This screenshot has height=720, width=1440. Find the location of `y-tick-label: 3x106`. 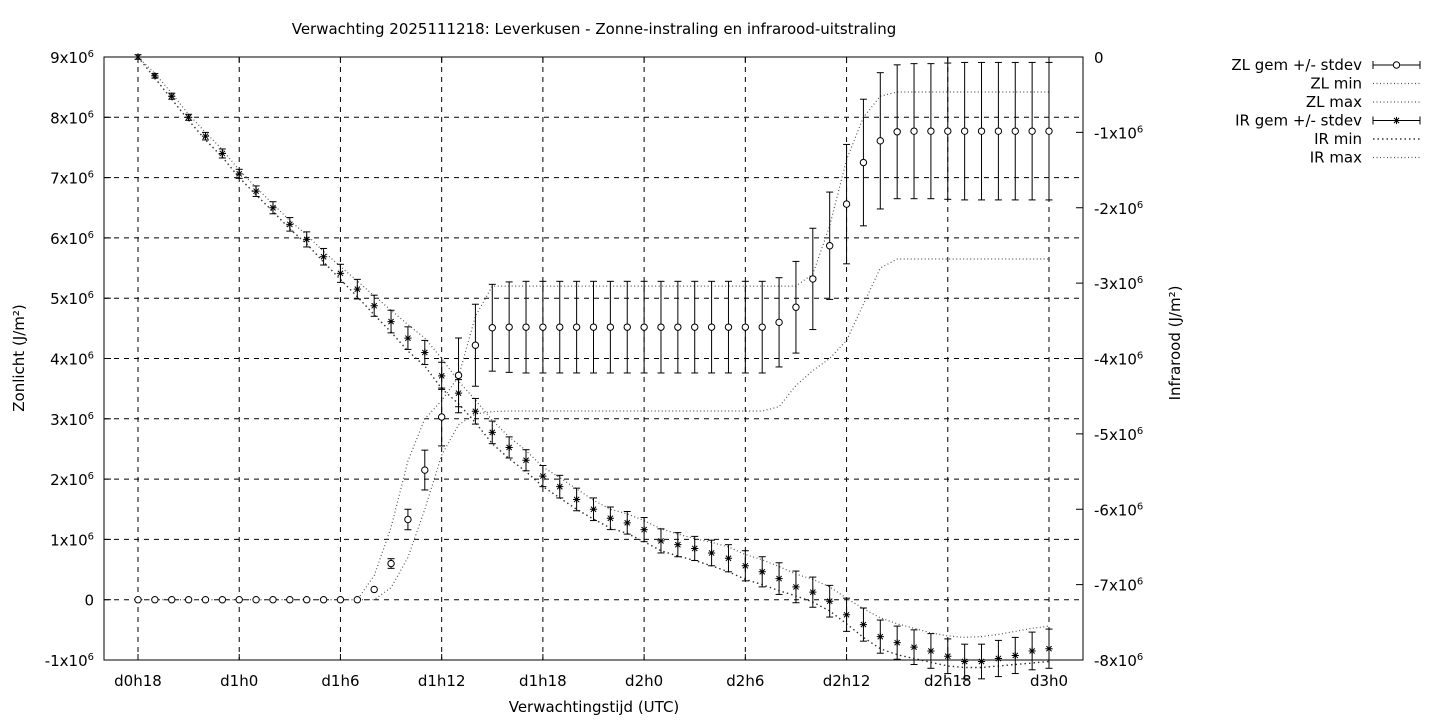

y-tick-label: 3x106 is located at coordinates (72, 420).